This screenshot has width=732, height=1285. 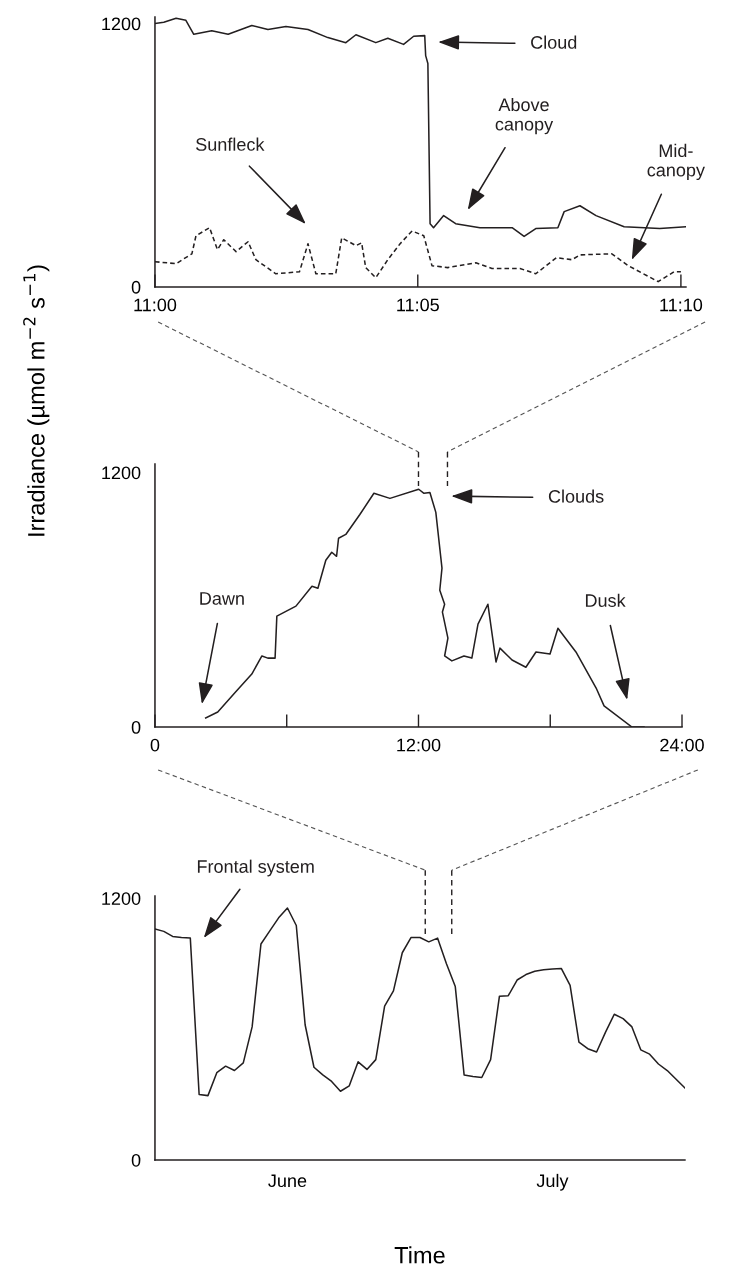 I want to click on x-tick-label: 24:00, so click(x=682, y=745).